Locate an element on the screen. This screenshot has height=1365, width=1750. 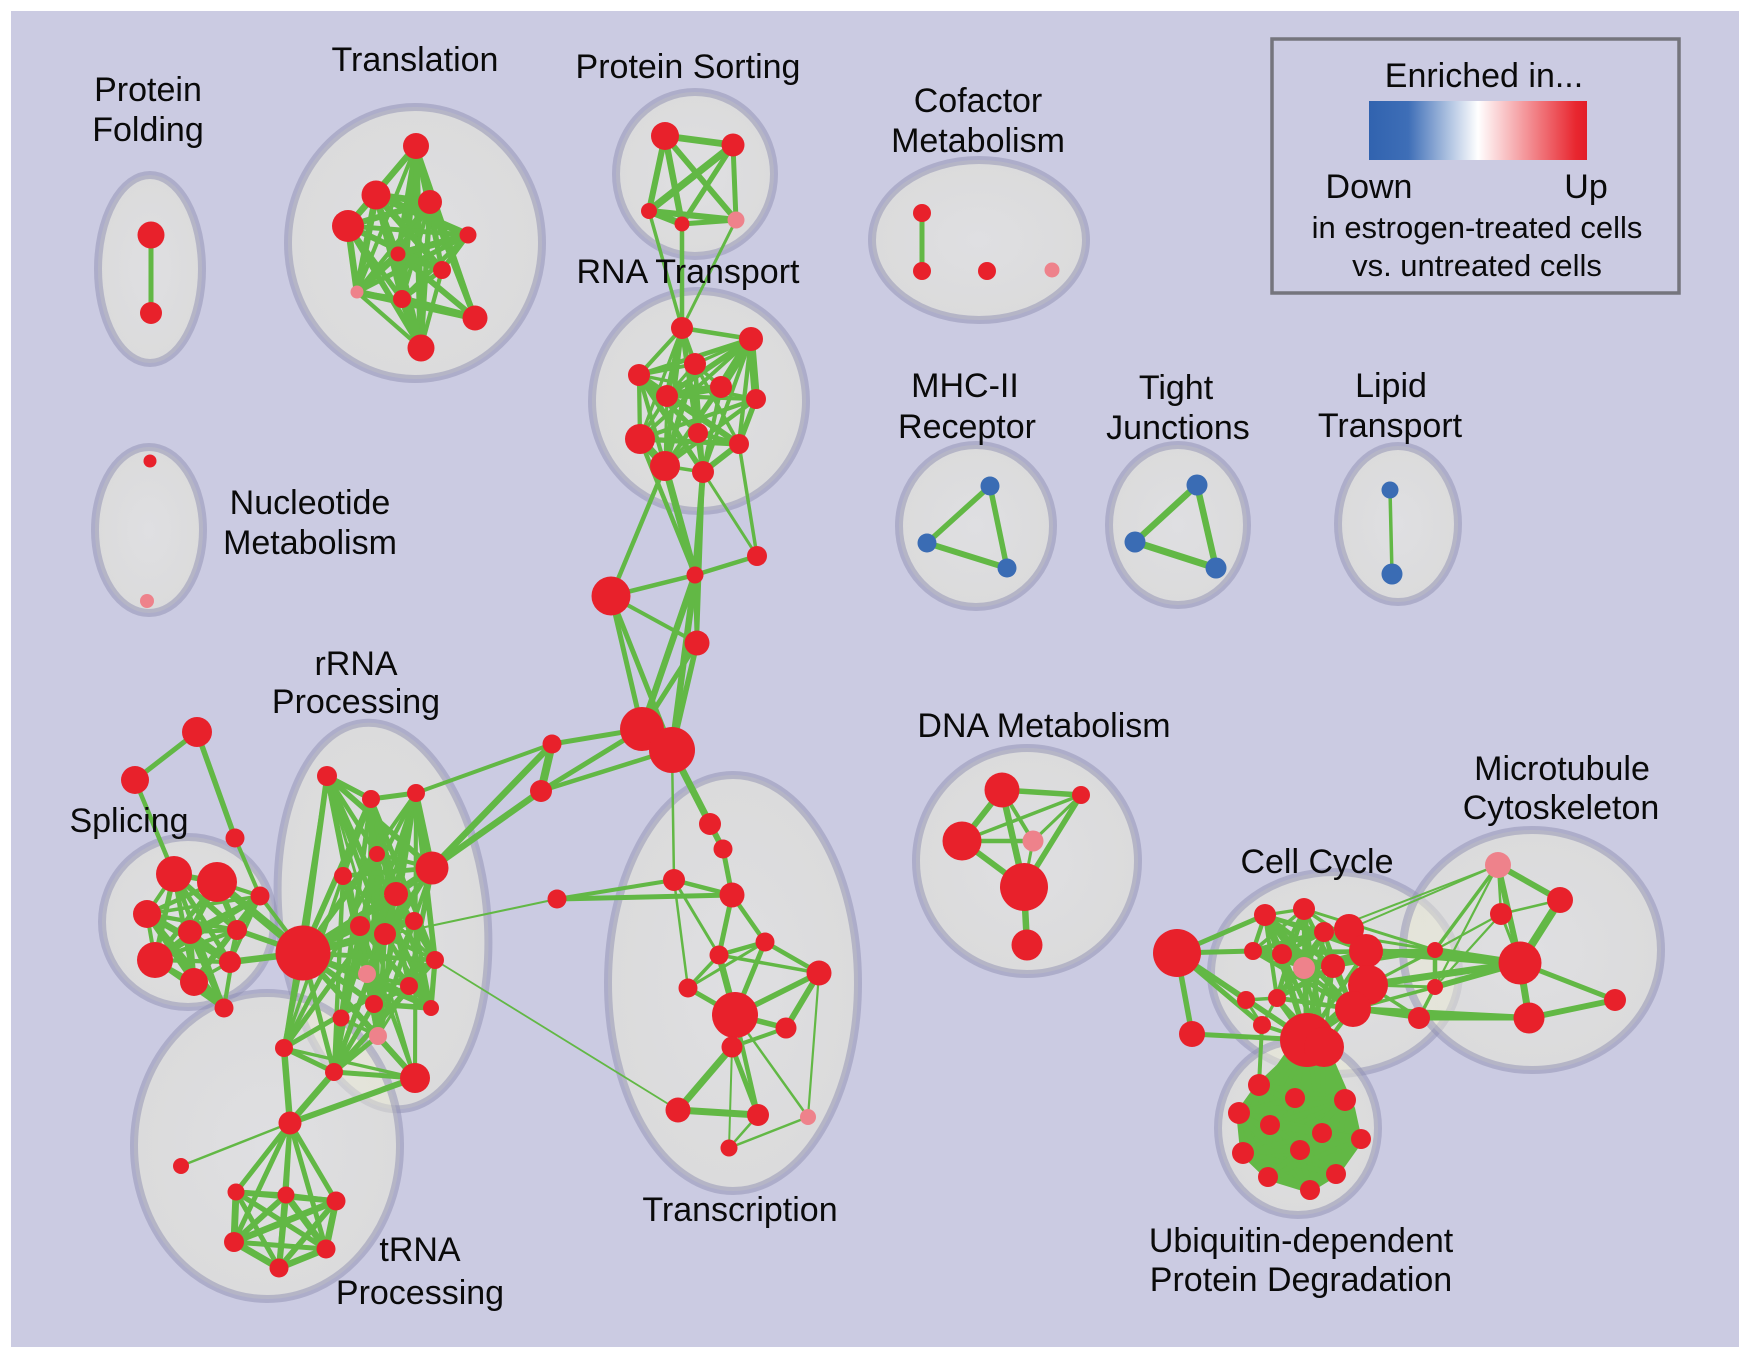
svg-text: tRNA is located at coordinates (420, 1250).